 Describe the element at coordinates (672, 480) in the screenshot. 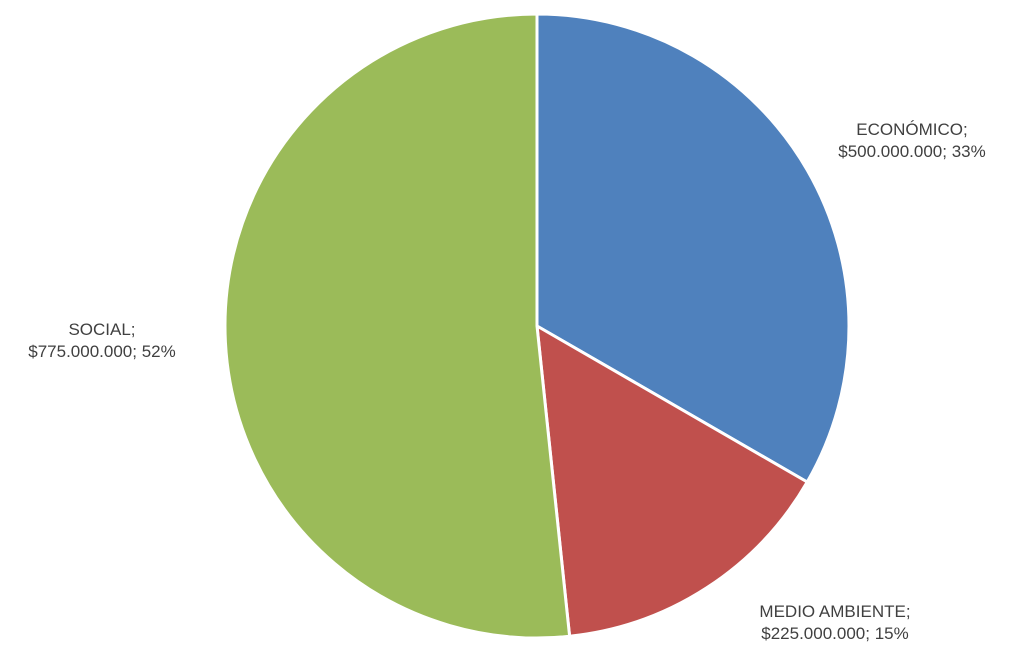

I see `pie-slice-medio-ambiente` at that location.